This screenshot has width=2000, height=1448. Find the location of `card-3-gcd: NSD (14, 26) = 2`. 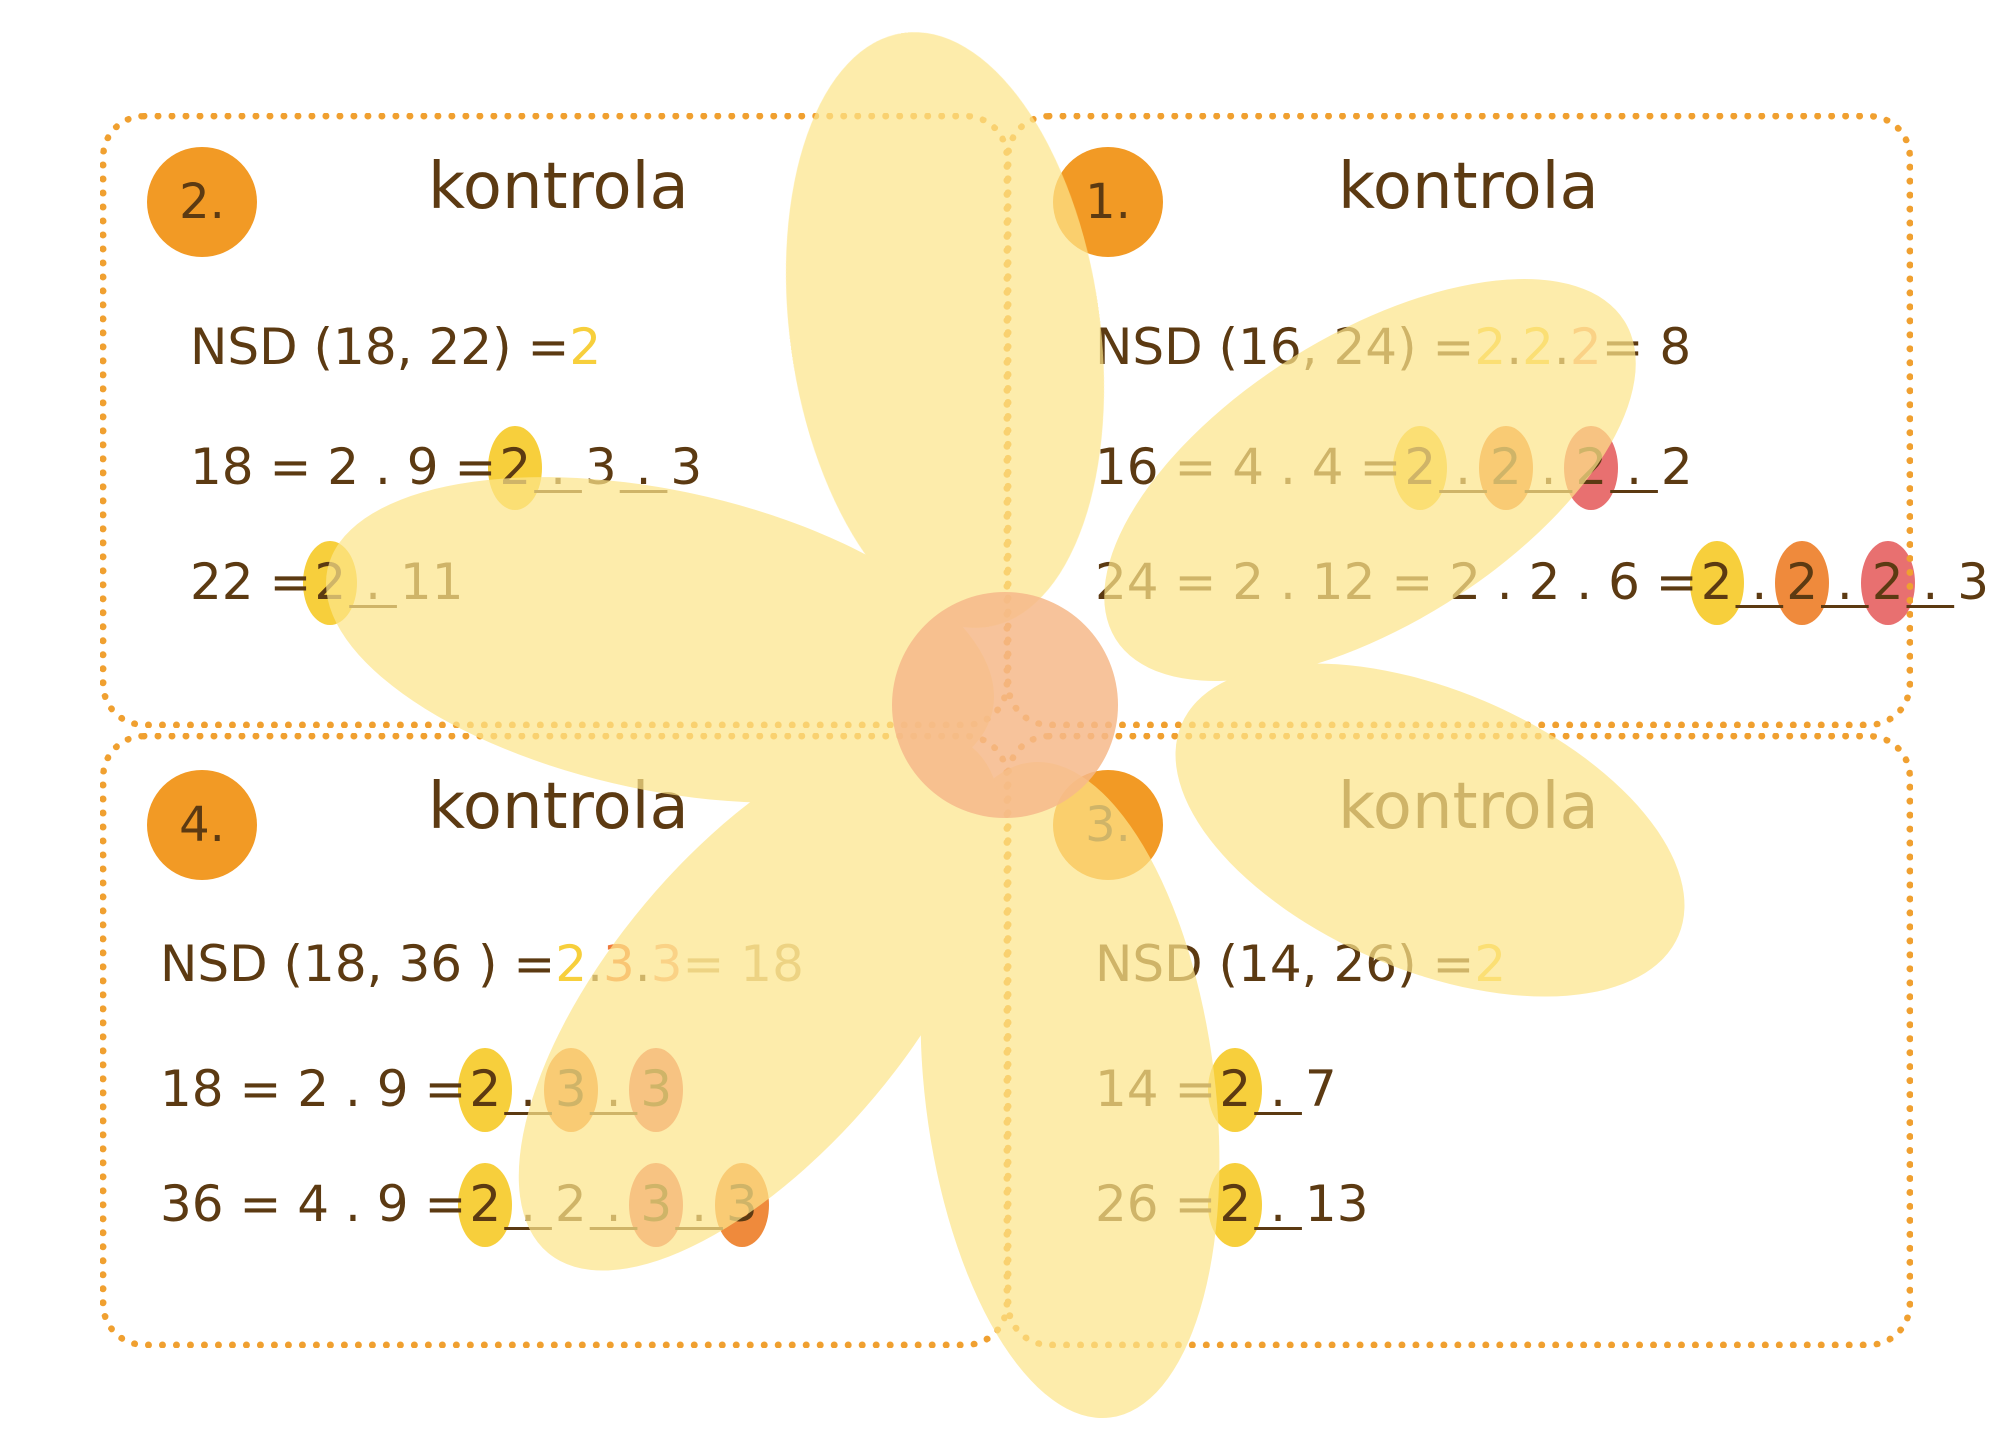

card-3-gcd: NSD (14, 26) = 2 is located at coordinates (1301, 964).